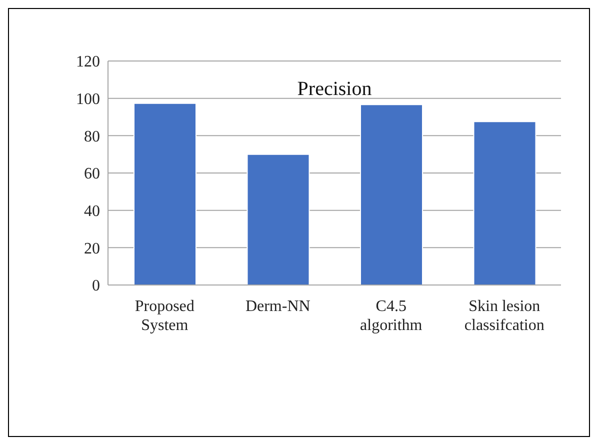 This screenshot has height=445, width=598. Describe the element at coordinates (391, 316) in the screenshot. I see `x-tick-label: C4.5 algorithm` at that location.